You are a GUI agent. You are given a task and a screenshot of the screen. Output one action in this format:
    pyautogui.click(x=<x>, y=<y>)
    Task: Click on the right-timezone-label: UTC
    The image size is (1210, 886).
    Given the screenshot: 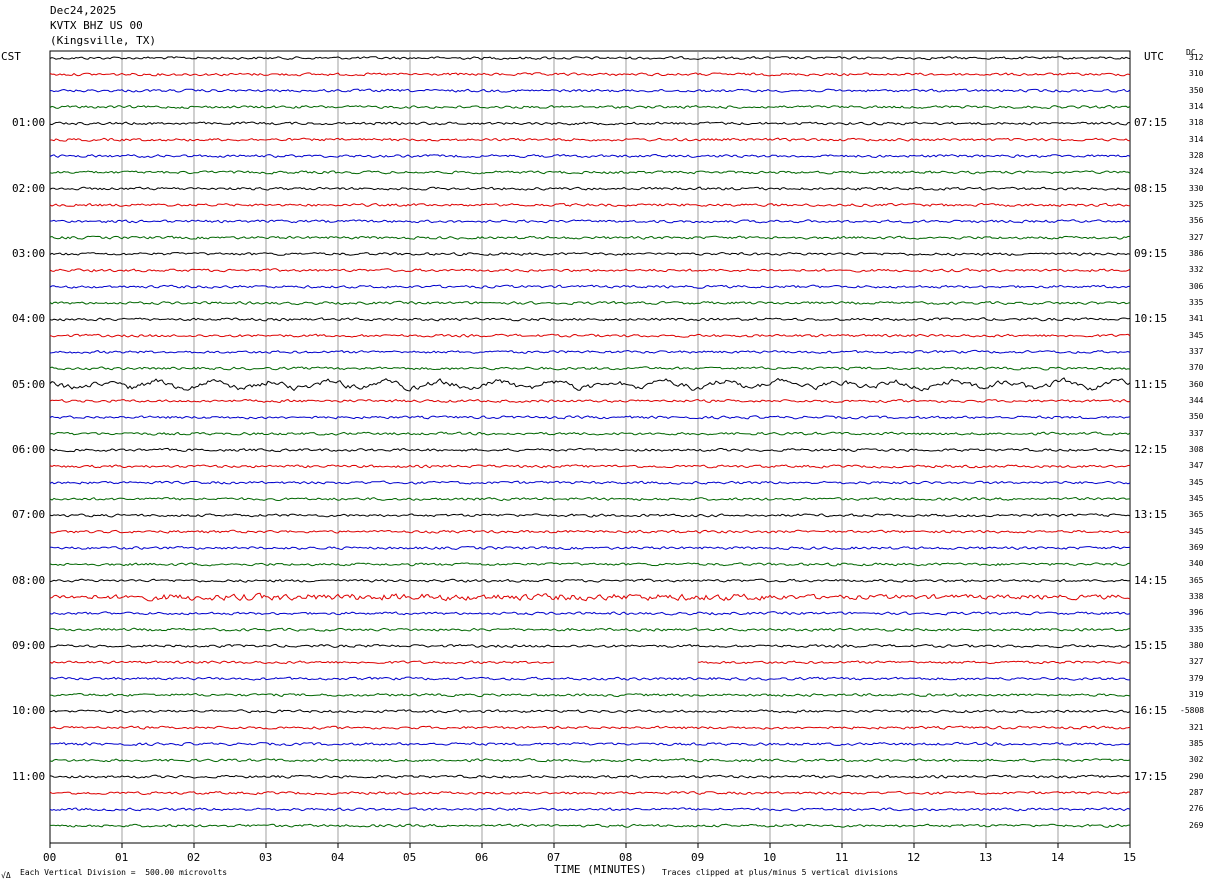 What is the action you would take?
    pyautogui.click(x=1154, y=56)
    